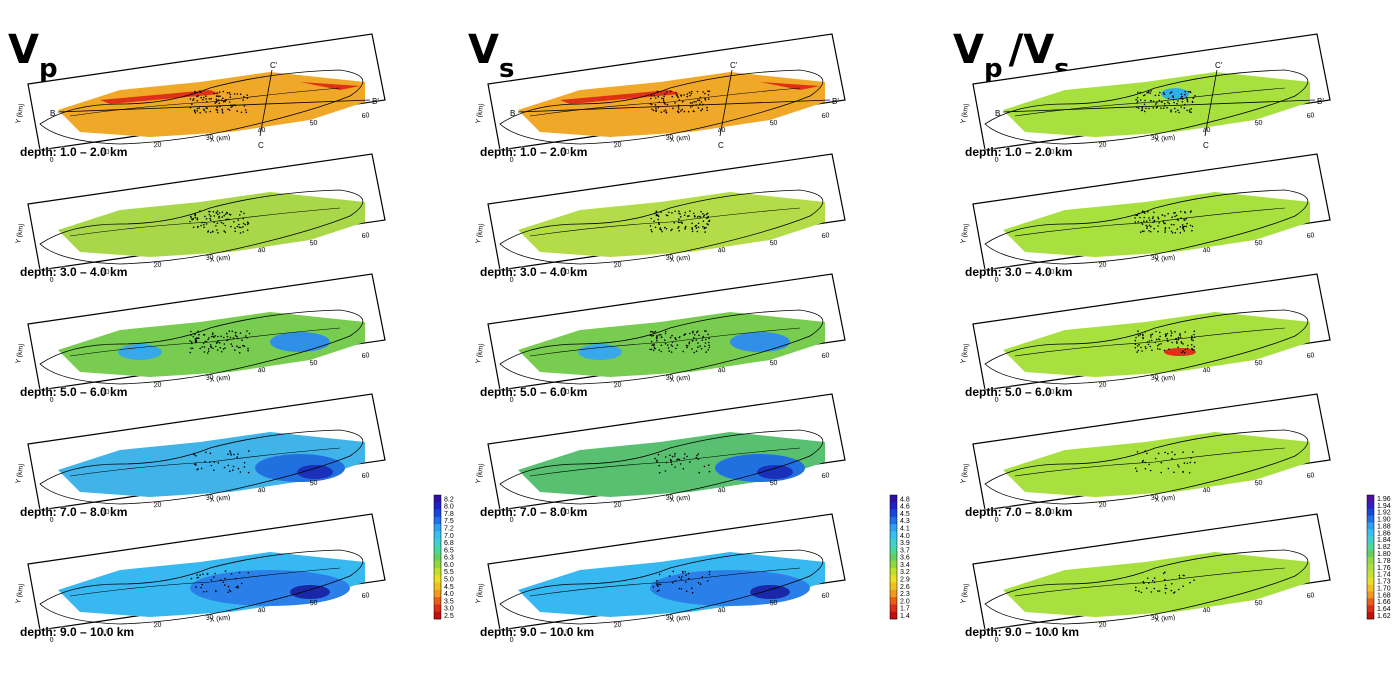  Describe the element at coordinates (449, 594) in the screenshot. I see `colorbar-label: 4.0` at that location.